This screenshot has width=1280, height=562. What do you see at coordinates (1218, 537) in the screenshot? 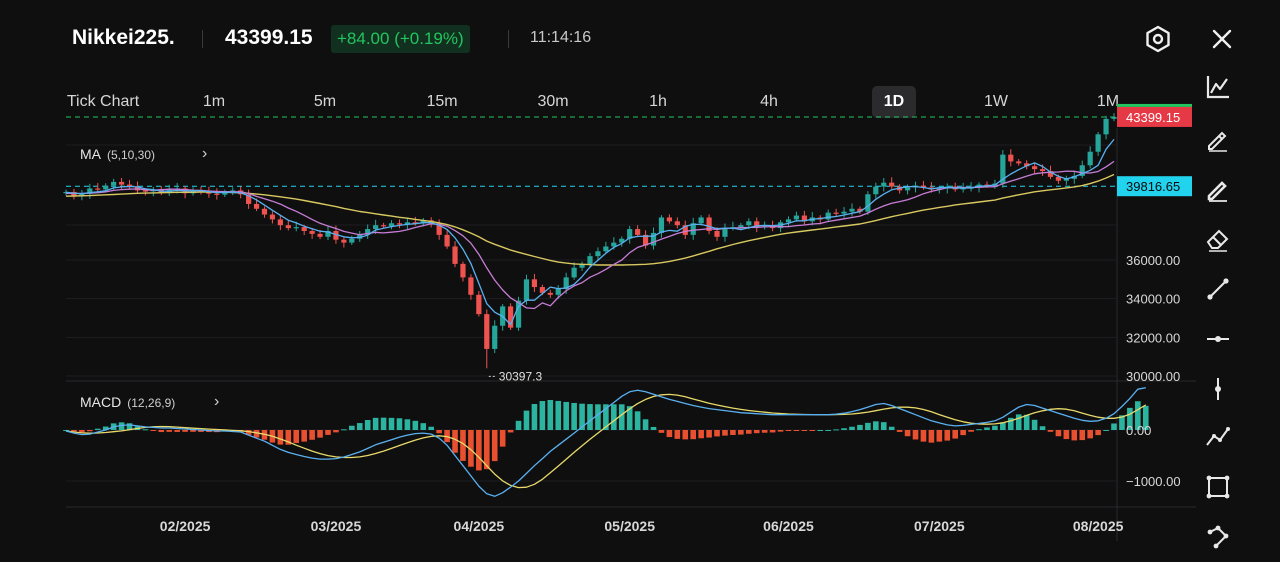
I see `pattern-icon` at bounding box center [1218, 537].